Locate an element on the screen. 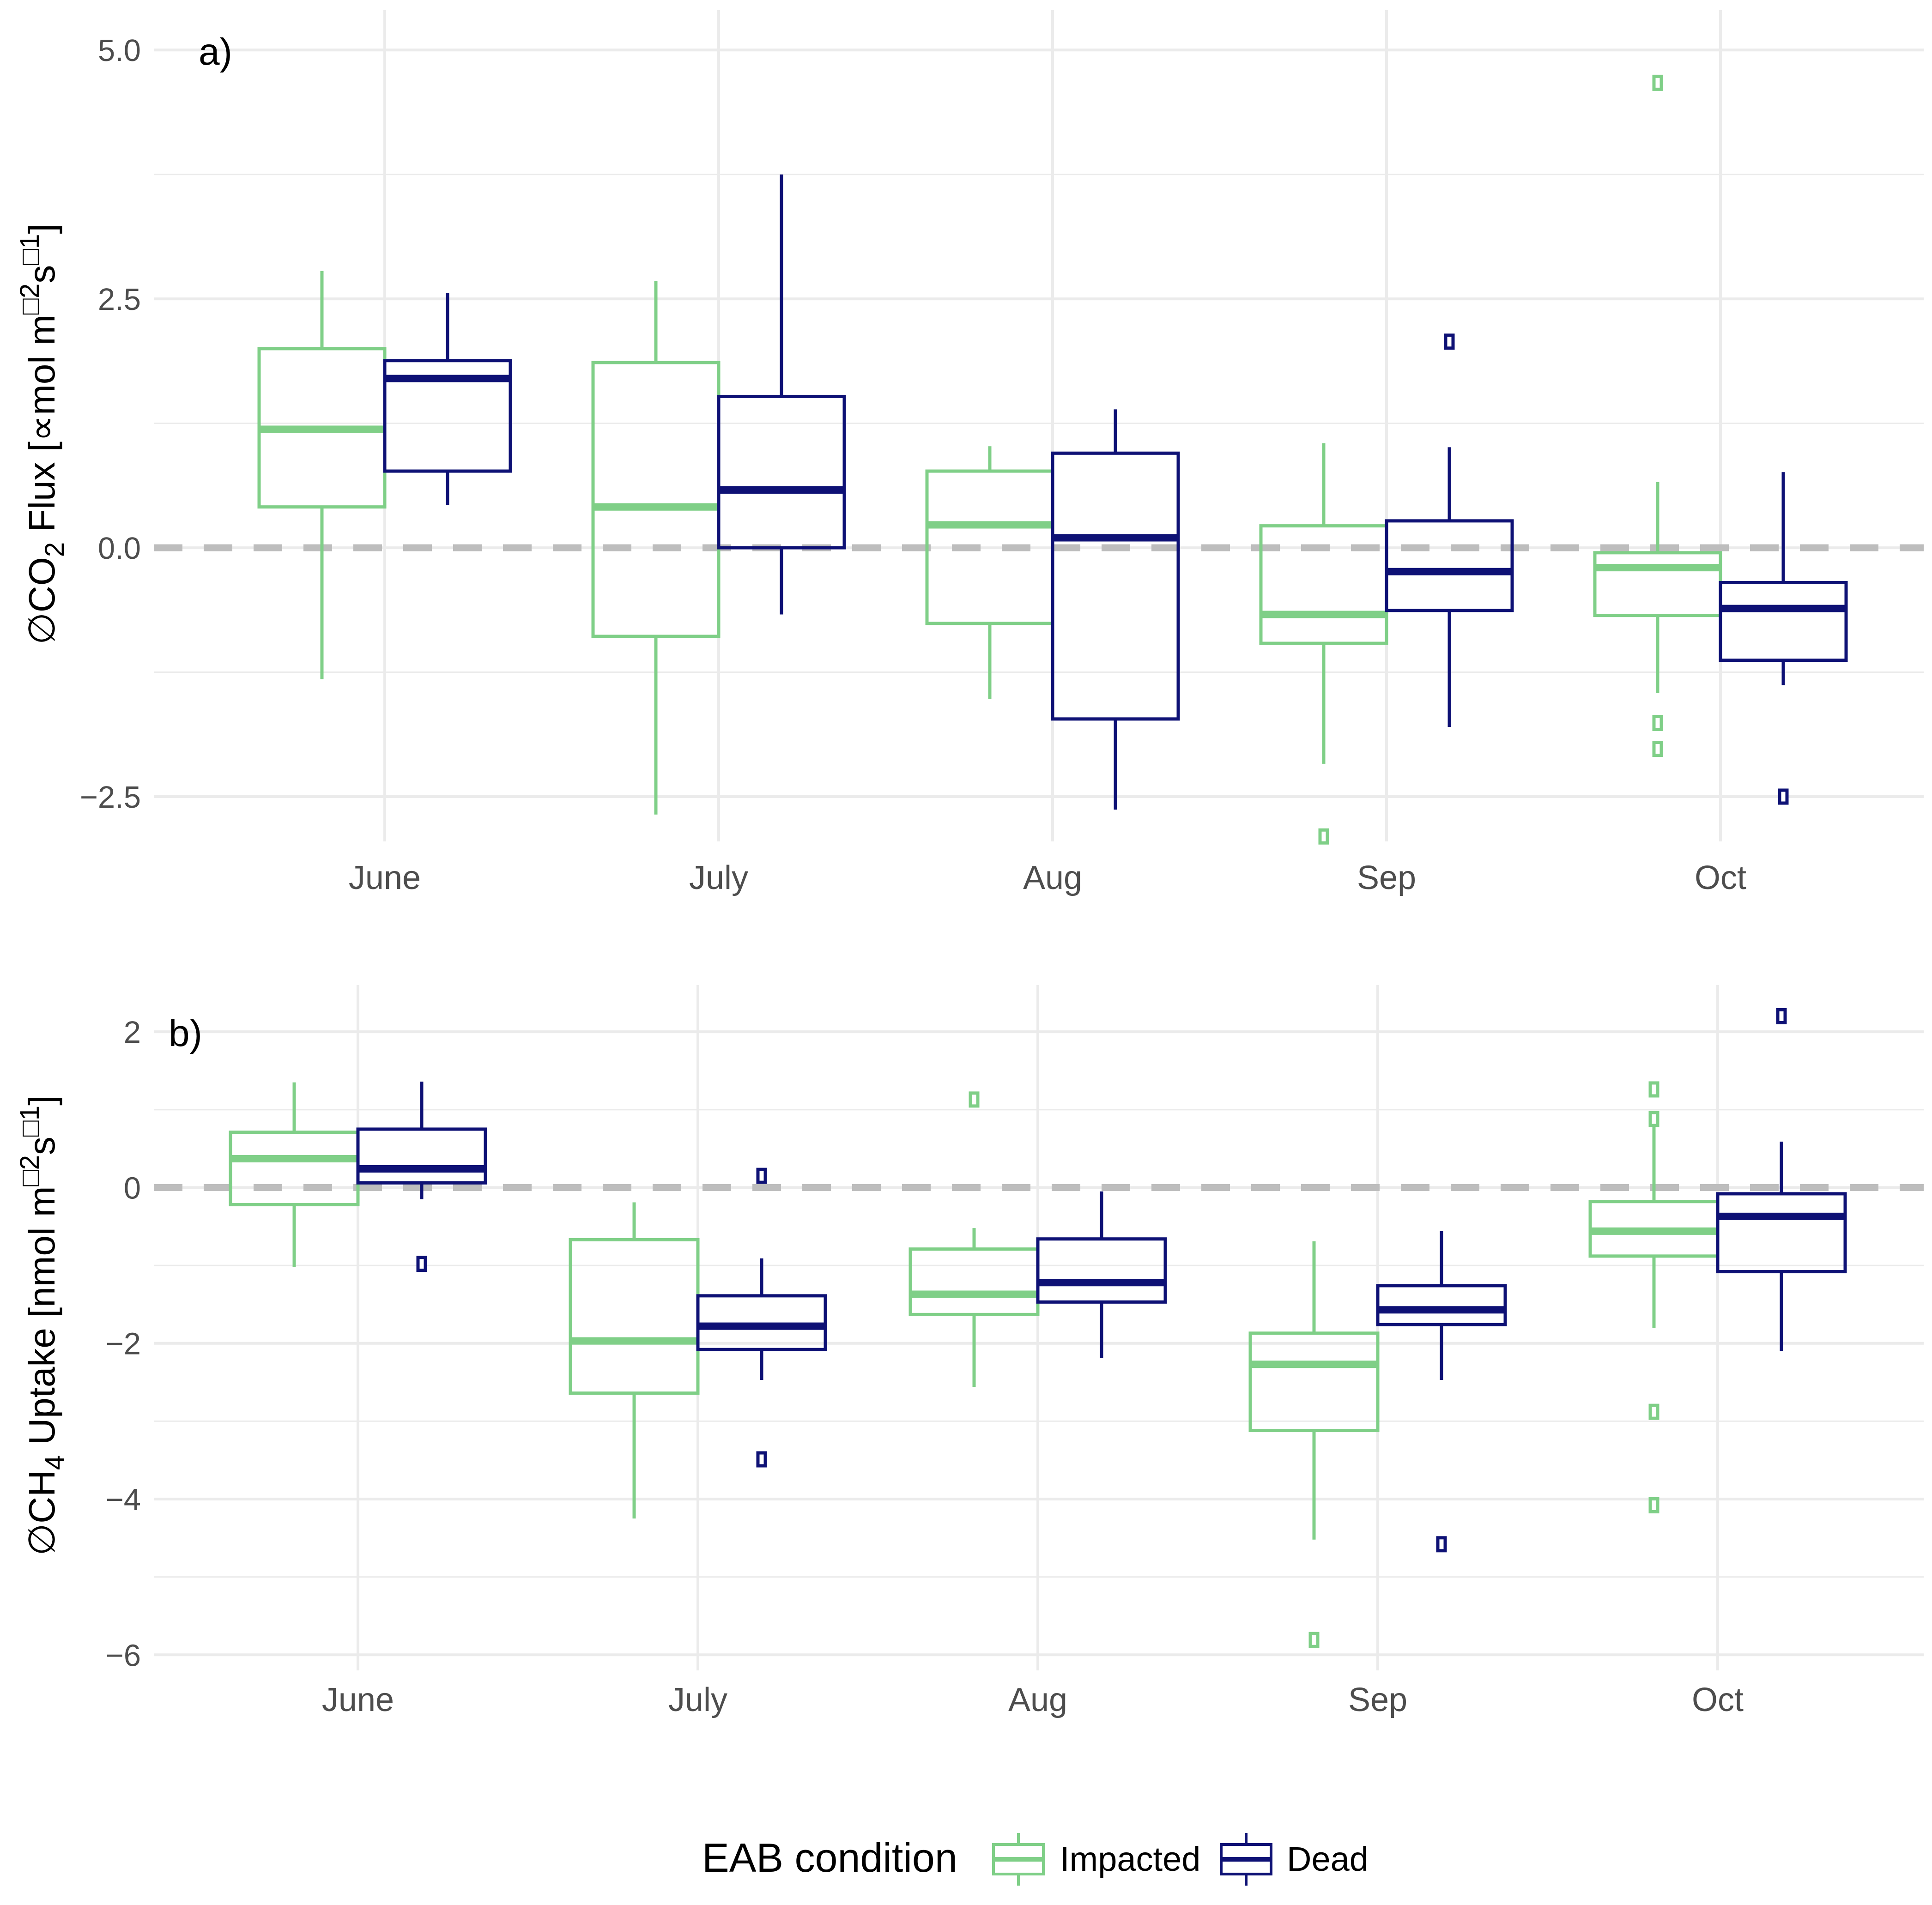 The width and height of the screenshot is (1932, 1905). panel-b-box-dead-sep is located at coordinates (1441, 1392).